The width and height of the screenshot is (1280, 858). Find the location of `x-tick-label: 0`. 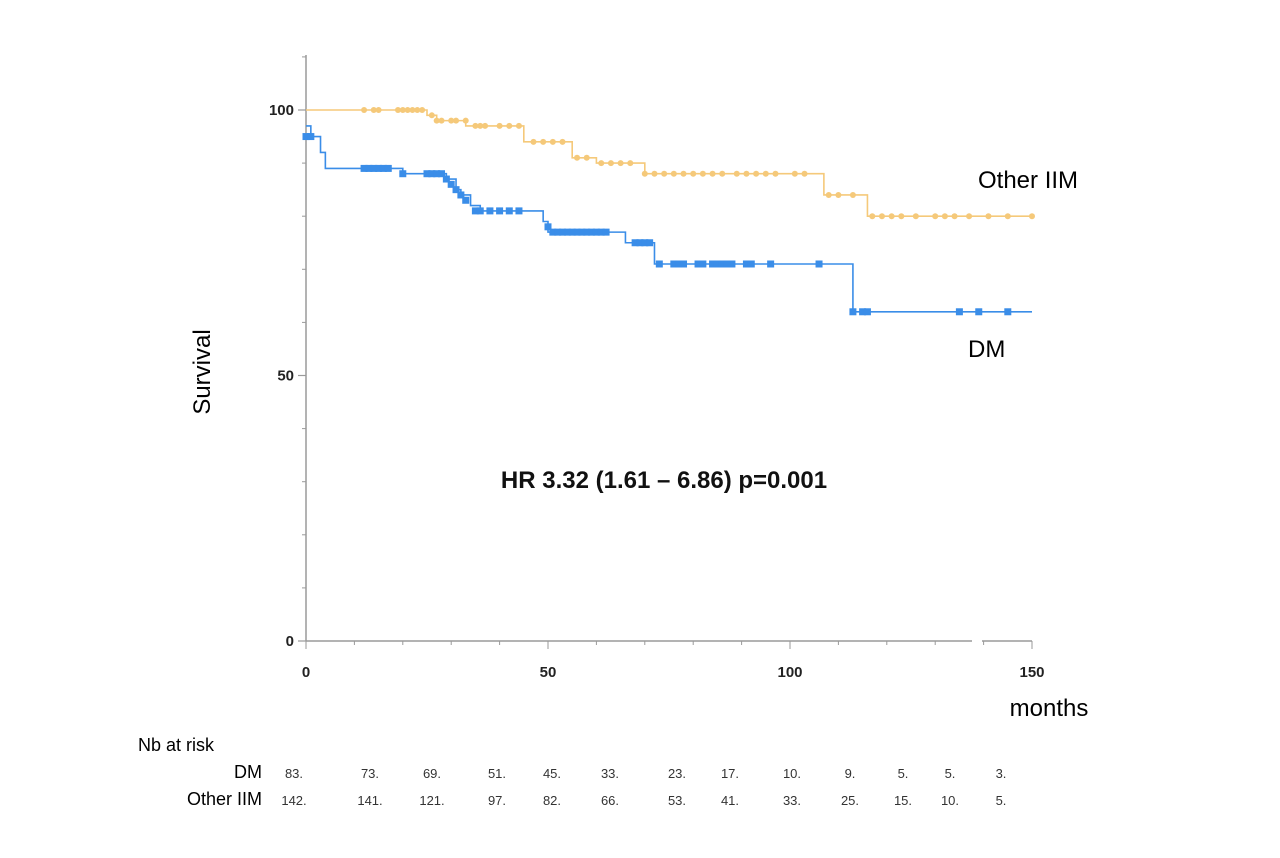

x-tick-label: 0 is located at coordinates (306, 672).